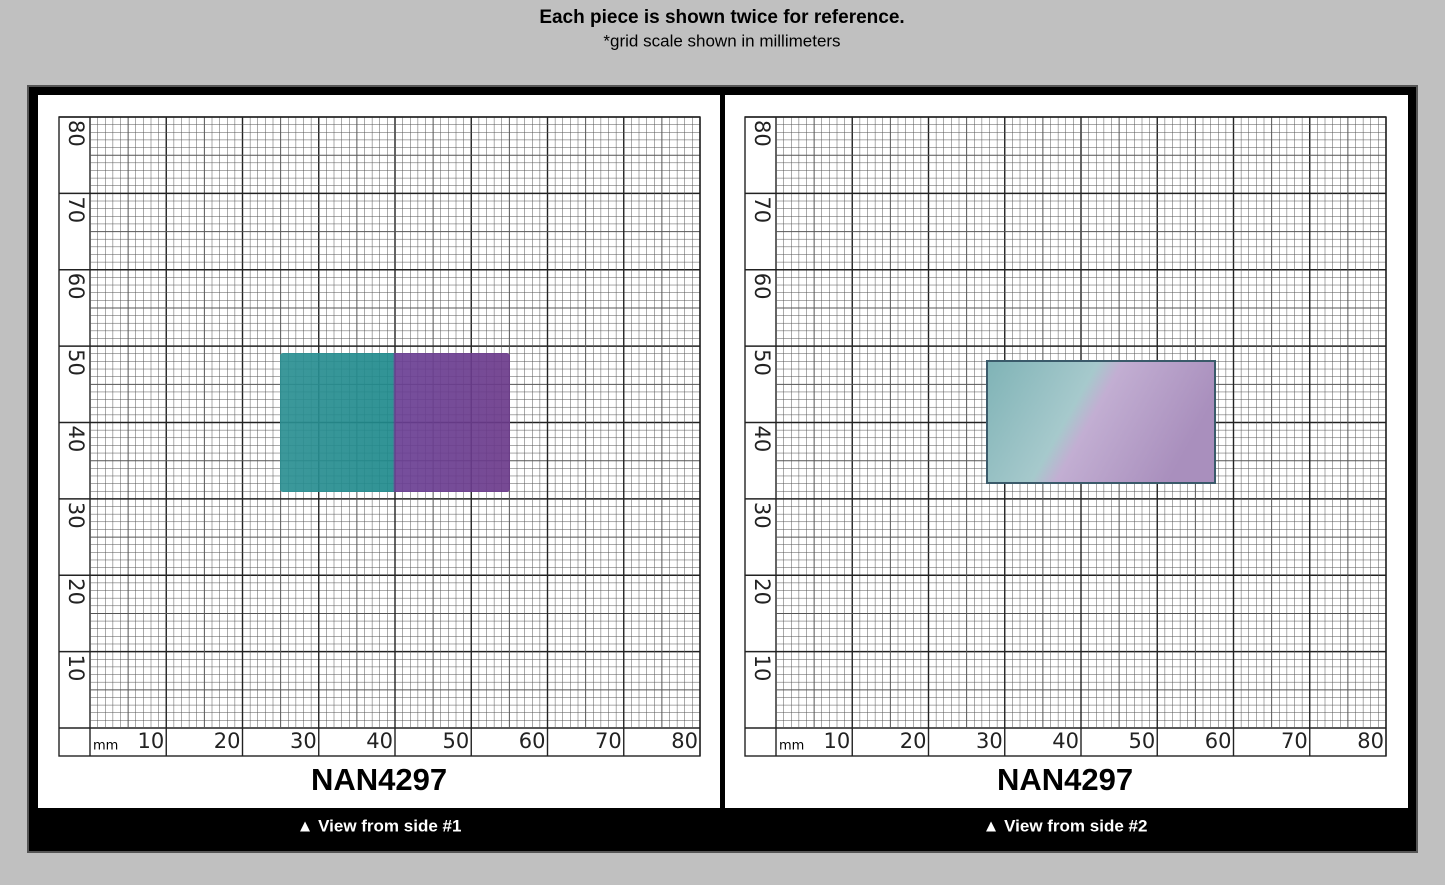  What do you see at coordinates (721, 40) in the screenshot?
I see `subtitle: *grid scale shown in millimeters` at bounding box center [721, 40].